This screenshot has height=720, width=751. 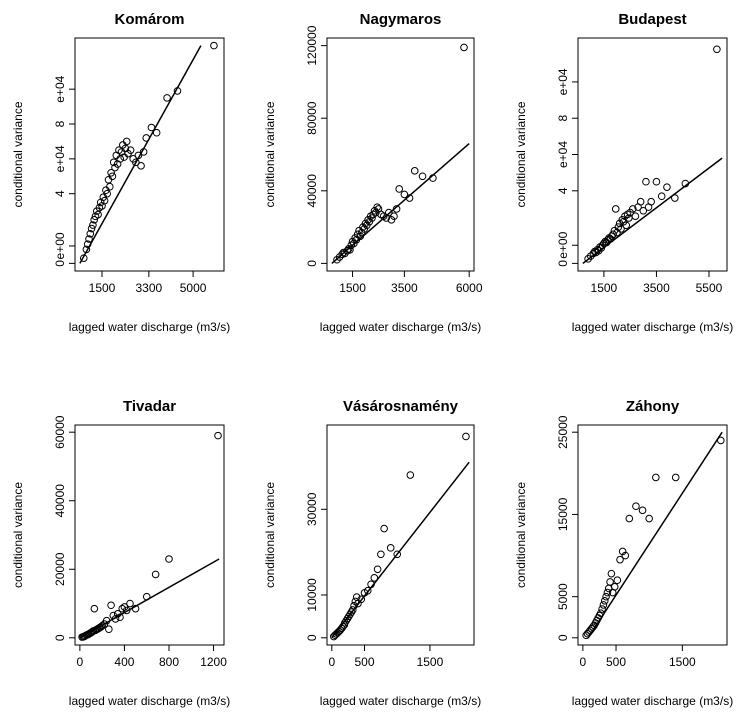 What do you see at coordinates (312, 118) in the screenshot?
I see `y-tick-label: 80000` at bounding box center [312, 118].